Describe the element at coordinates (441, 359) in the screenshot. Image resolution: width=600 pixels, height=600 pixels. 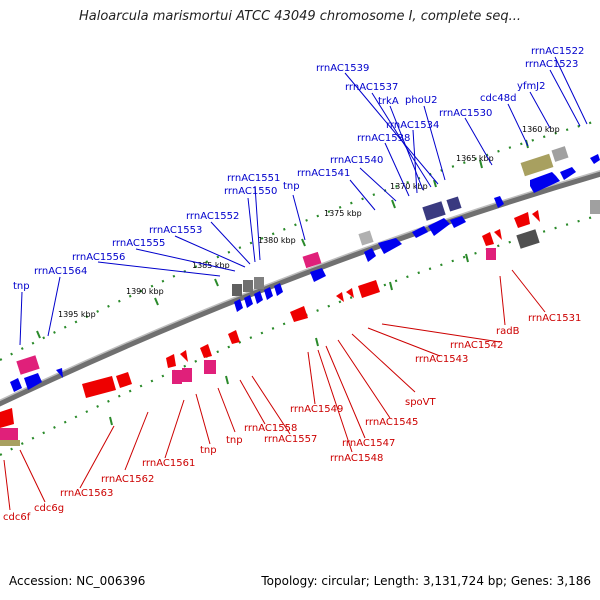
I see `gene-label: rrnAC1543` at that location.